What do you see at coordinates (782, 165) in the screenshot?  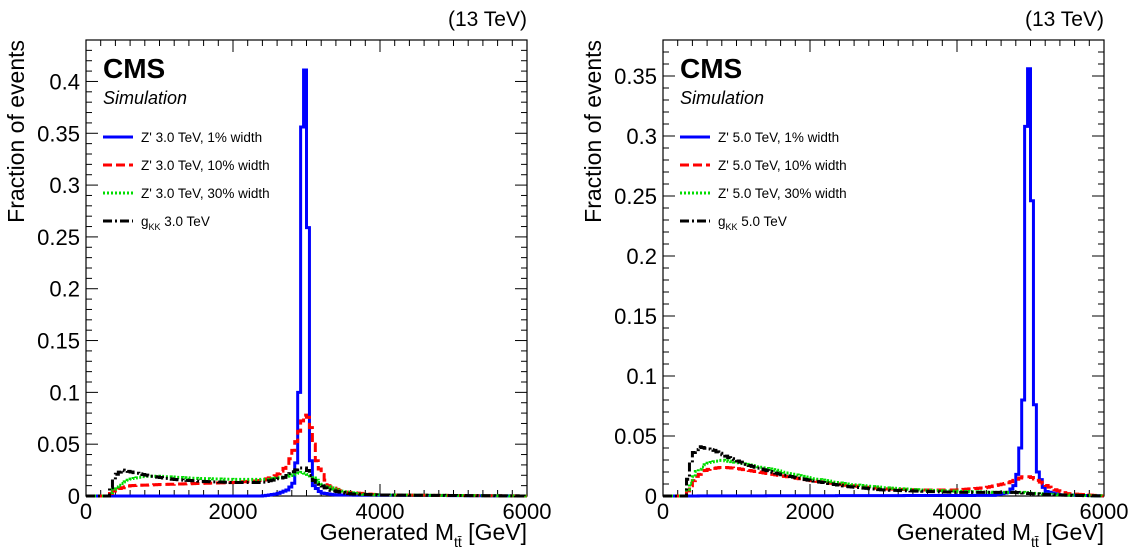 I see `legend-label-1: Z' 5.0 TeV, 10% width` at bounding box center [782, 165].